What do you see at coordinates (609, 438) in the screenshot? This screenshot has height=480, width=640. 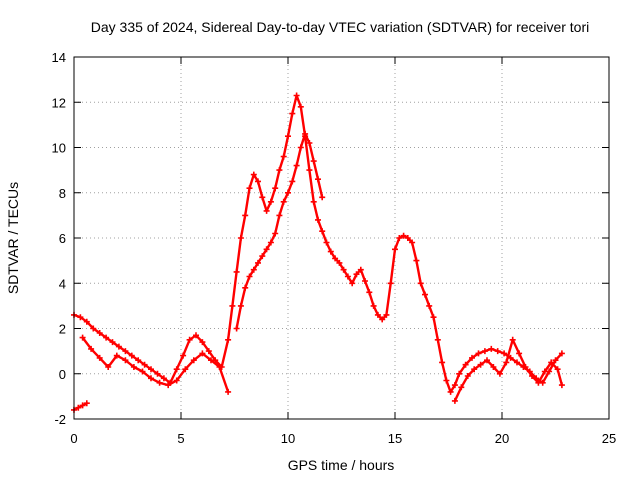 I see `x-tick-label: 25` at bounding box center [609, 438].